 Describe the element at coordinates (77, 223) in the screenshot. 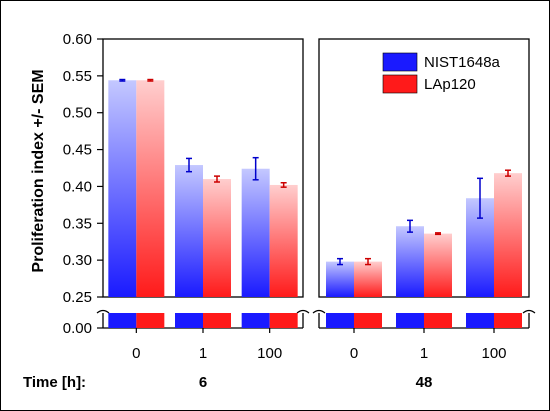

I see `y-tick-label: 0.35` at that location.